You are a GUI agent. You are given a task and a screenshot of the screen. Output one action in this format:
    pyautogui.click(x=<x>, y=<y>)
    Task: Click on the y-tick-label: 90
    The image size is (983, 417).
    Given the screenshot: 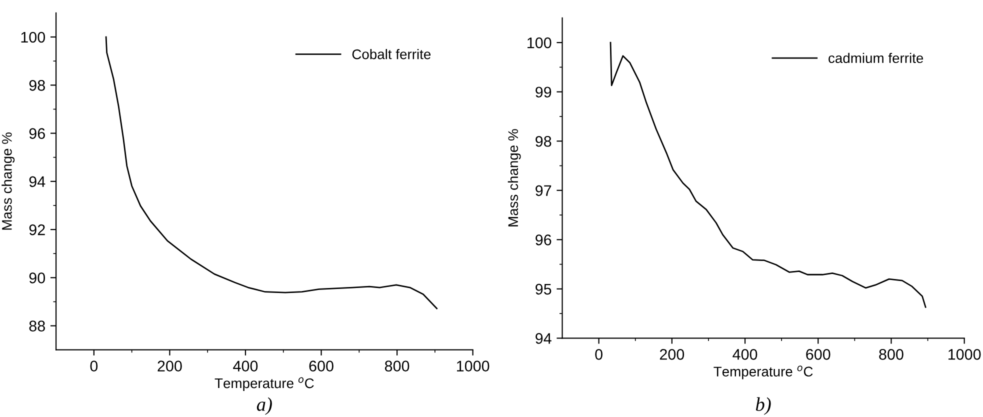 What is the action you would take?
    pyautogui.click(x=37, y=278)
    